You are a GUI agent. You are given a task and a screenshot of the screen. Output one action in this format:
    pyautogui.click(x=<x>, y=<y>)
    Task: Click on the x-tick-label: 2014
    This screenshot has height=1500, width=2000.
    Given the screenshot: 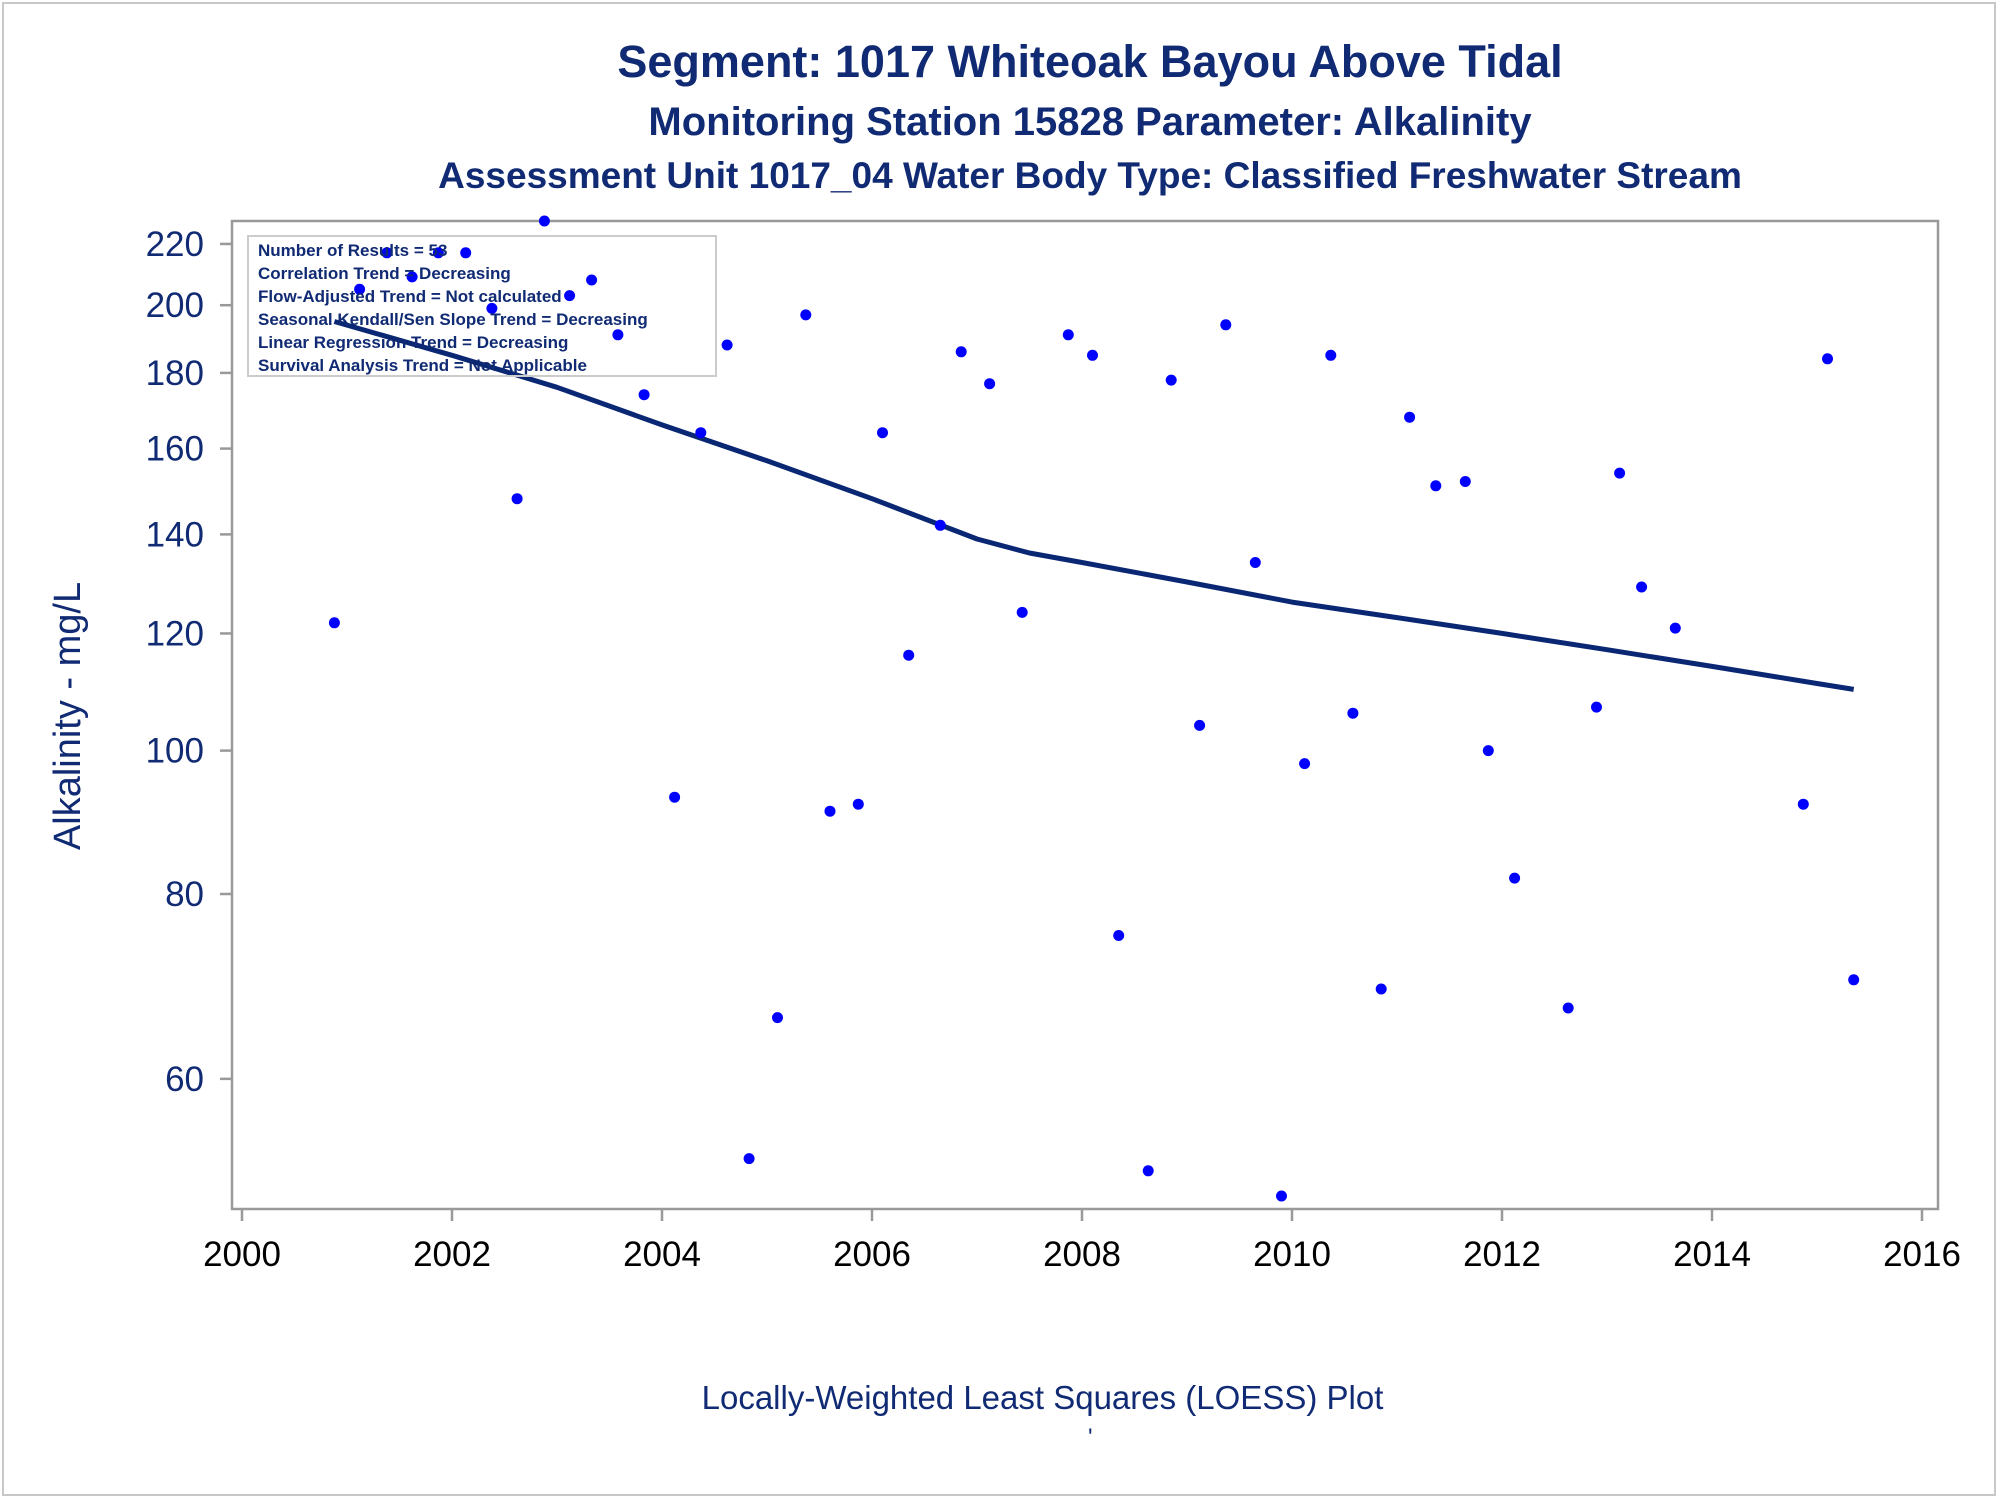 What is the action you would take?
    pyautogui.click(x=1712, y=1254)
    